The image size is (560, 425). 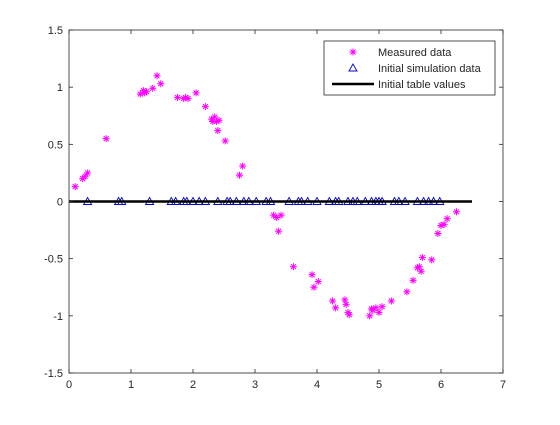 What do you see at coordinates (503, 385) in the screenshot?
I see `x-tick-label: 7` at bounding box center [503, 385].